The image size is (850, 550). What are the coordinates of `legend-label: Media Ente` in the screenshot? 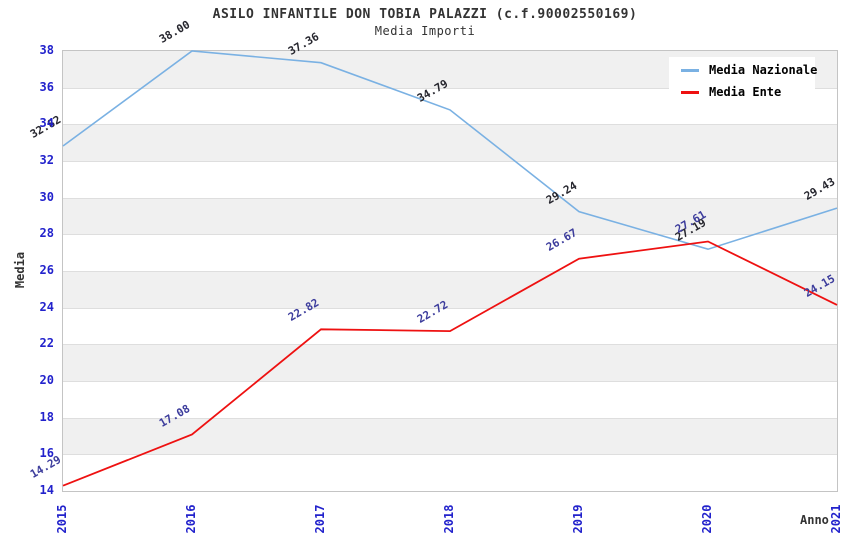 It's located at (745, 92).